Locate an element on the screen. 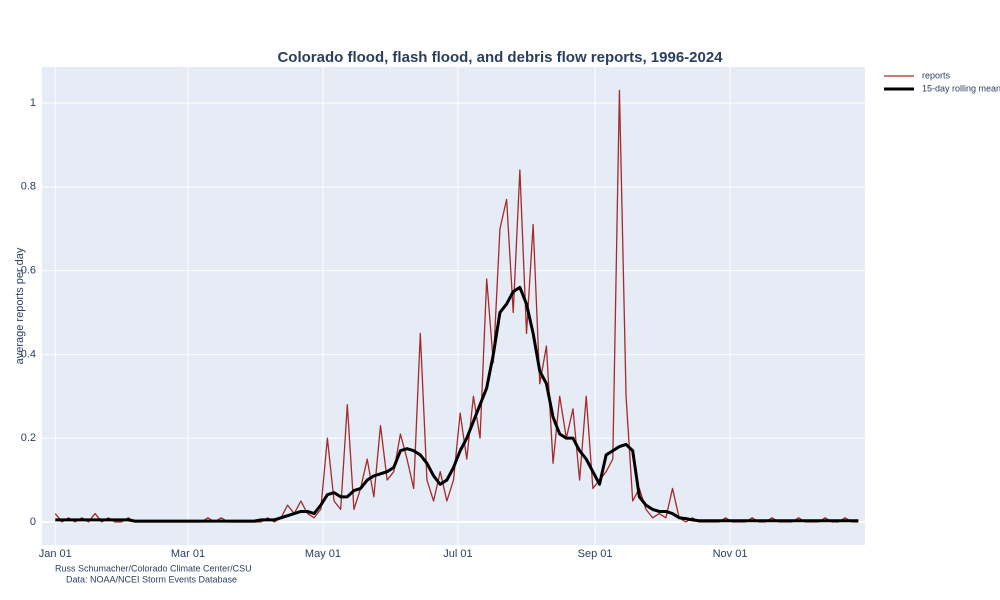  y-axis-label: average reports per day is located at coordinates (20, 305).